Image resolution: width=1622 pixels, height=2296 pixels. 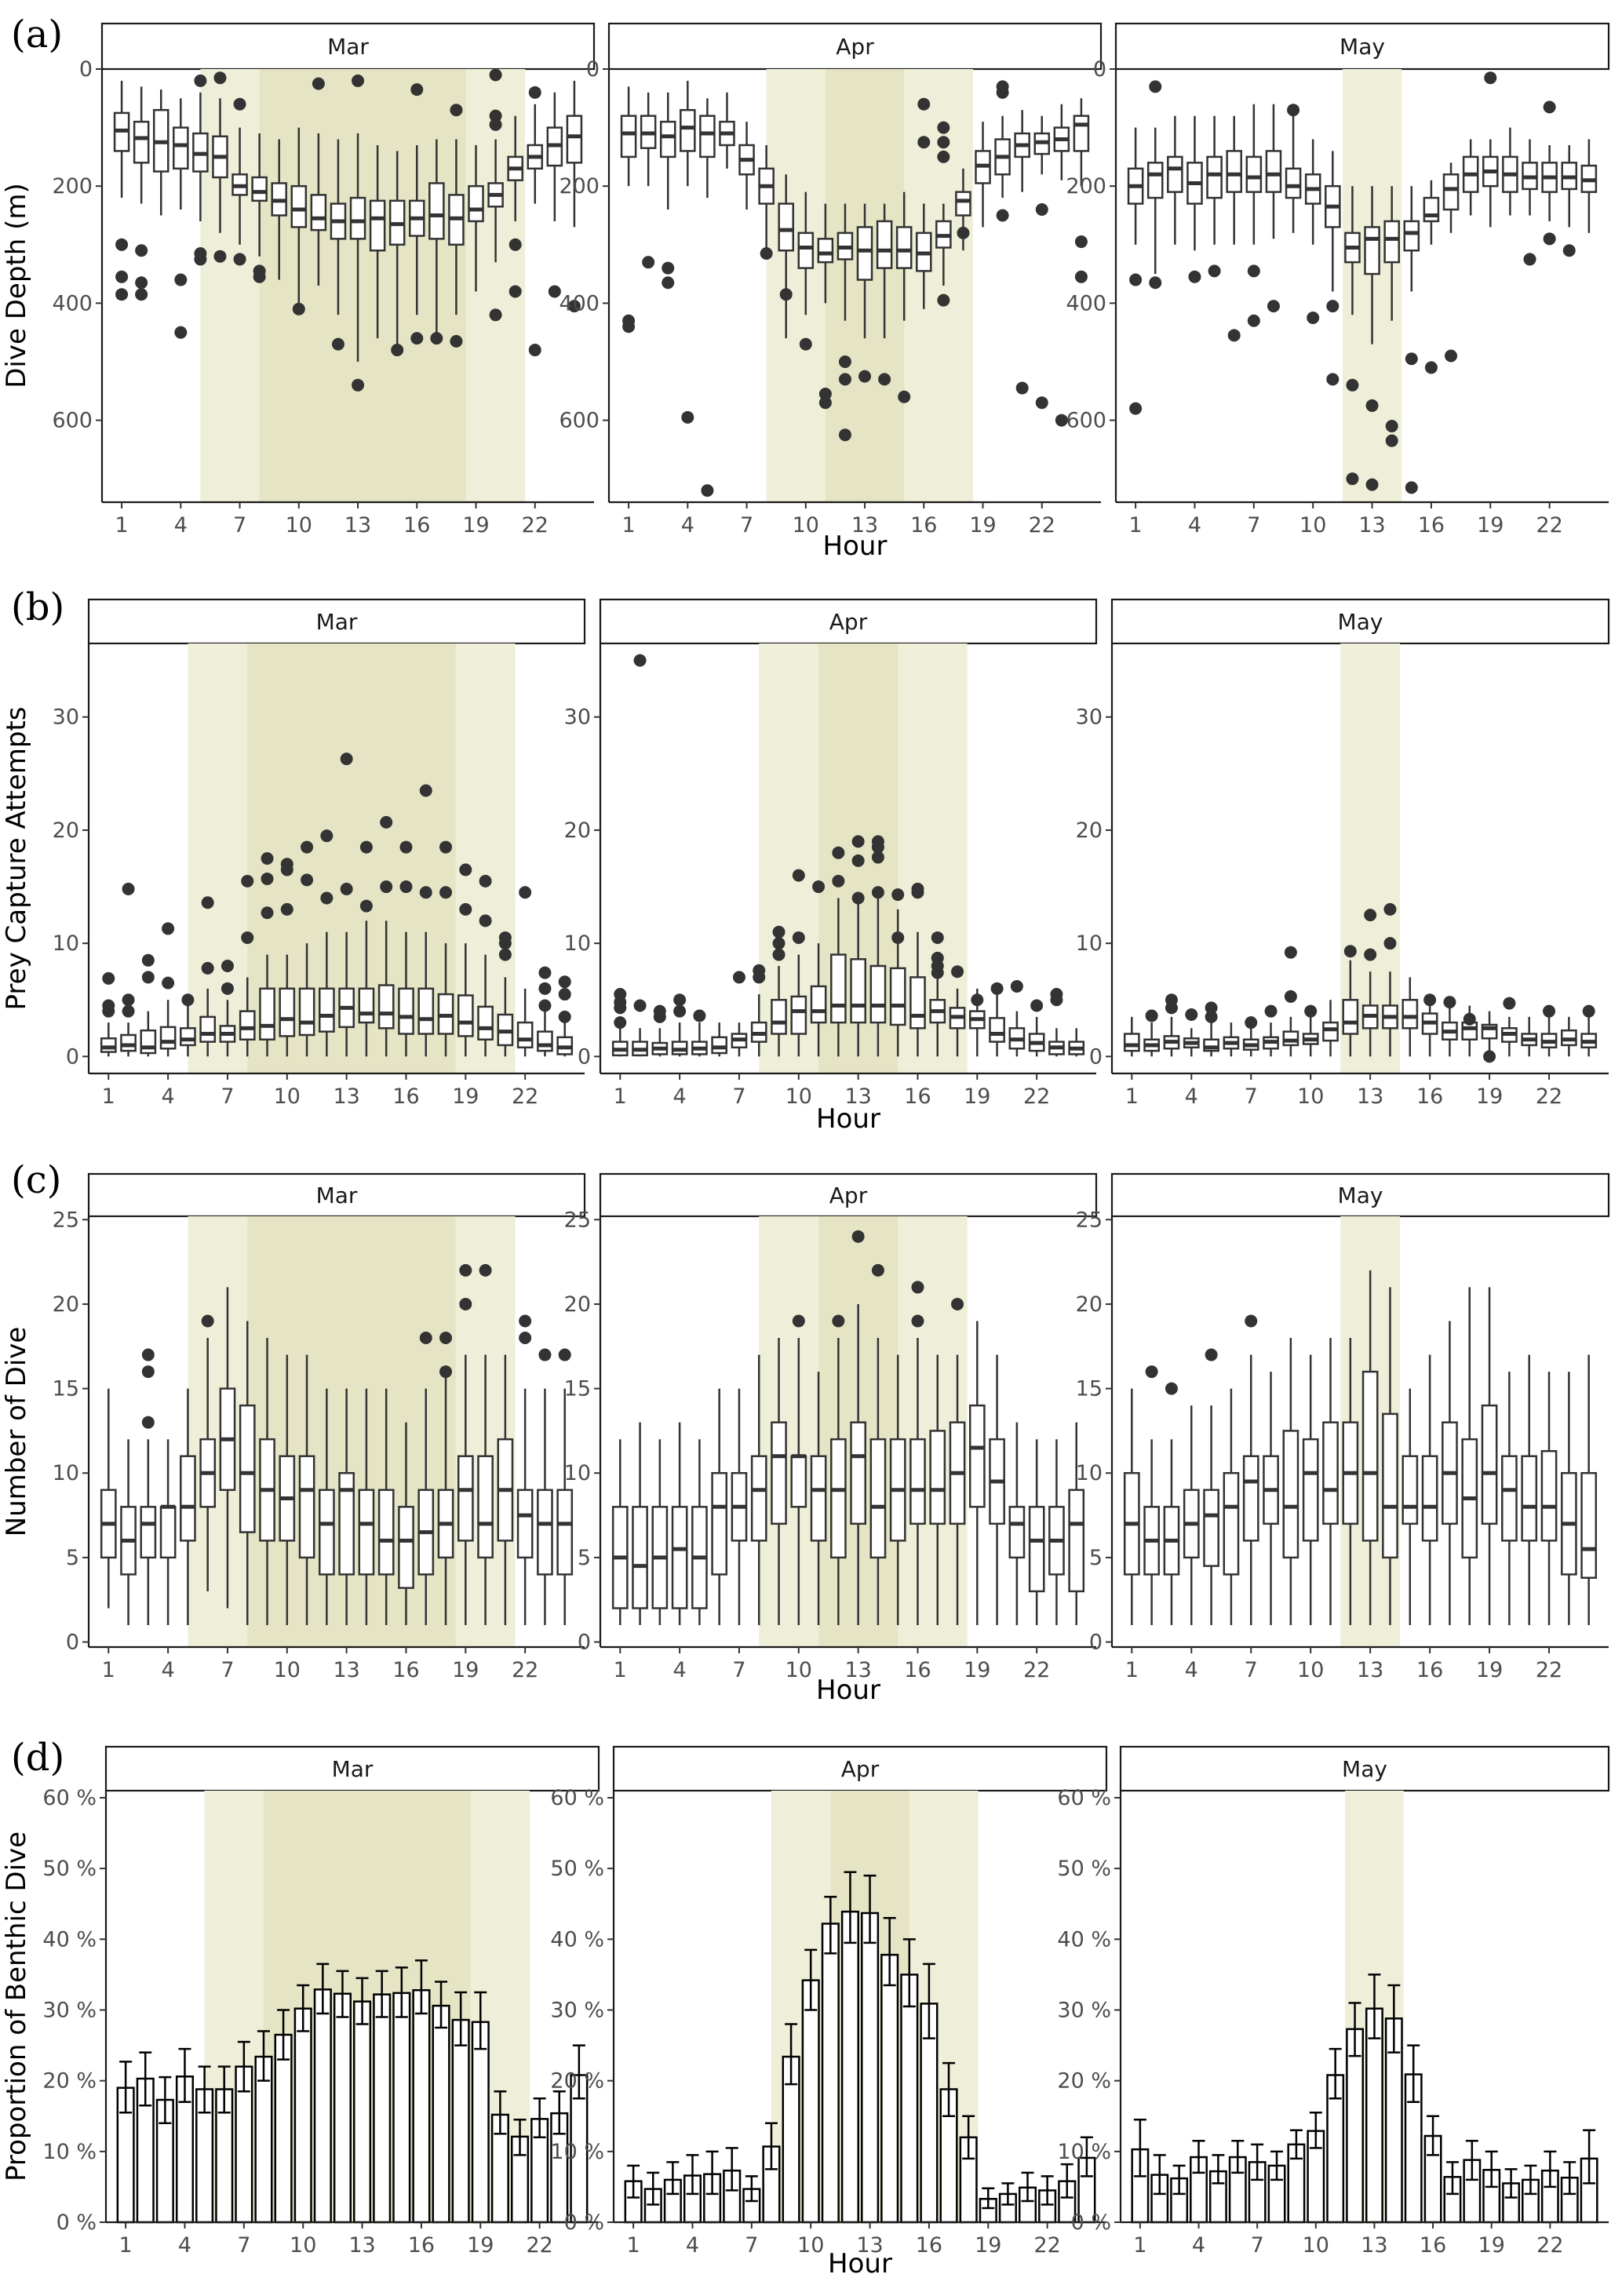 What do you see at coordinates (72, 421) in the screenshot?
I see `y-tick-label: 600` at bounding box center [72, 421].